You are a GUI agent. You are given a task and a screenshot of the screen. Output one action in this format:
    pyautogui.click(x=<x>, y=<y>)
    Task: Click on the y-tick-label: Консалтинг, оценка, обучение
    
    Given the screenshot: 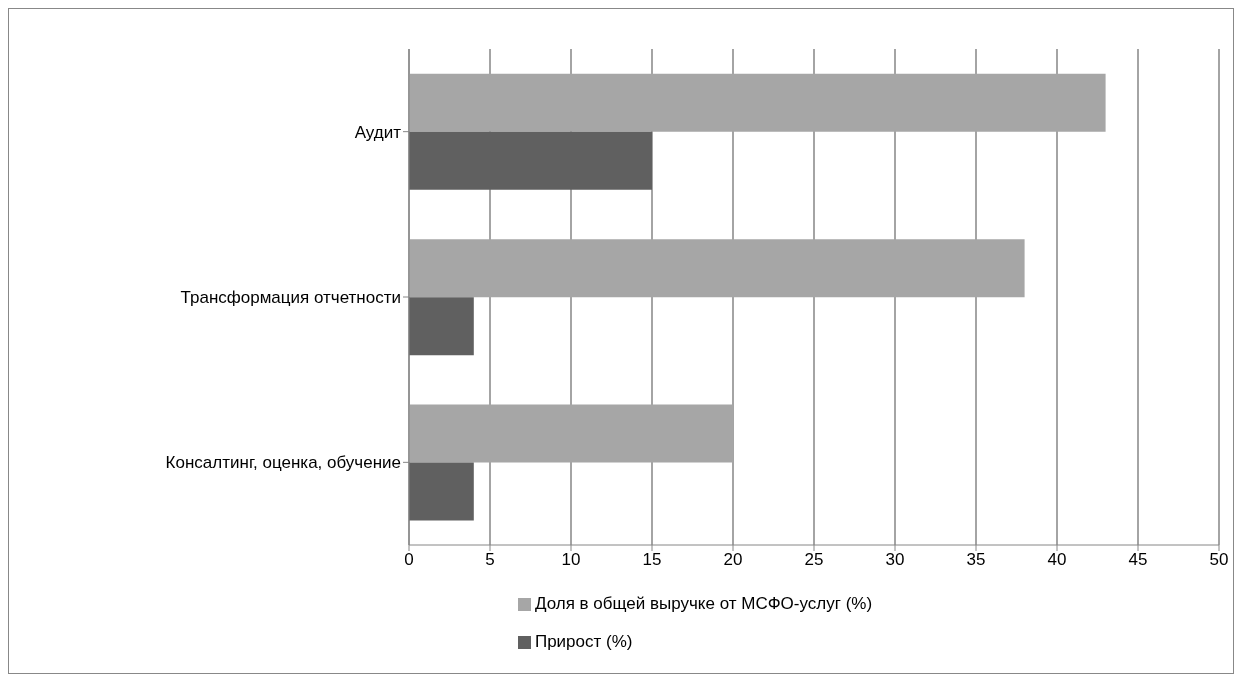 What is the action you would take?
    pyautogui.click(x=283, y=463)
    